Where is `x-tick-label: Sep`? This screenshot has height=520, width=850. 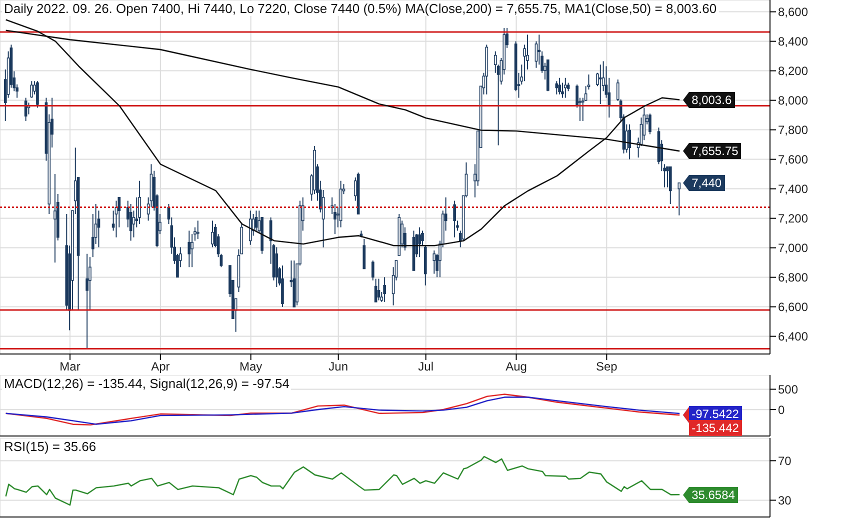 x-tick-label: Sep is located at coordinates (607, 367).